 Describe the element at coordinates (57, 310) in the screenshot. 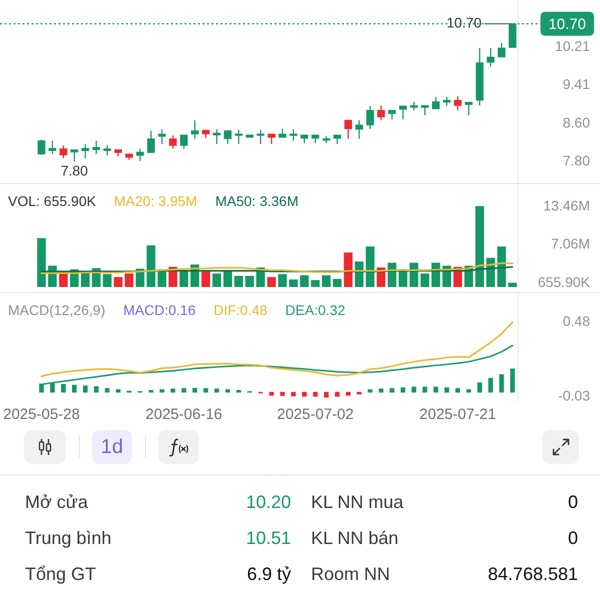

I see `legend-title: MACD(12,26,9)` at that location.